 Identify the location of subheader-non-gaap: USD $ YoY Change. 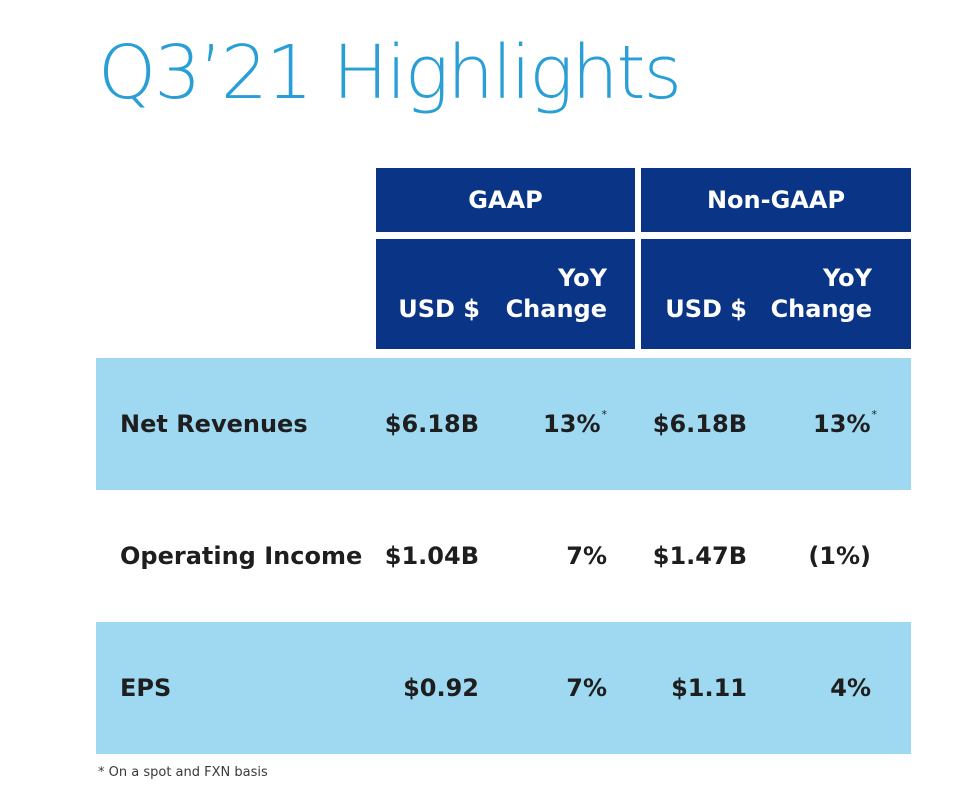
(776, 294).